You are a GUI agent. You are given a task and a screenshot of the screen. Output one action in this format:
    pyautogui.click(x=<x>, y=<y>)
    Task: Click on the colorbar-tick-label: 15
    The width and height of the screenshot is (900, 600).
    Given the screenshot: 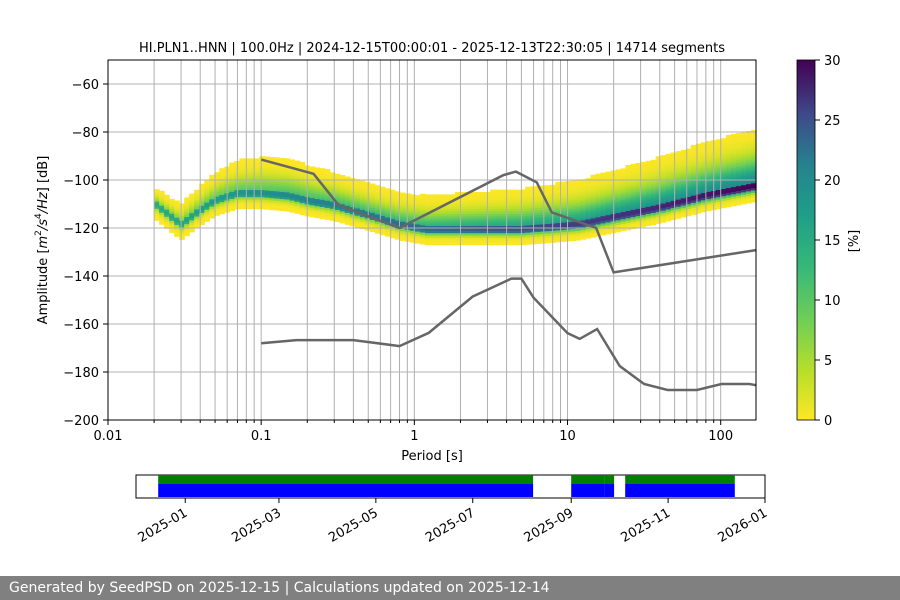 What is the action you would take?
    pyautogui.click(x=832, y=241)
    